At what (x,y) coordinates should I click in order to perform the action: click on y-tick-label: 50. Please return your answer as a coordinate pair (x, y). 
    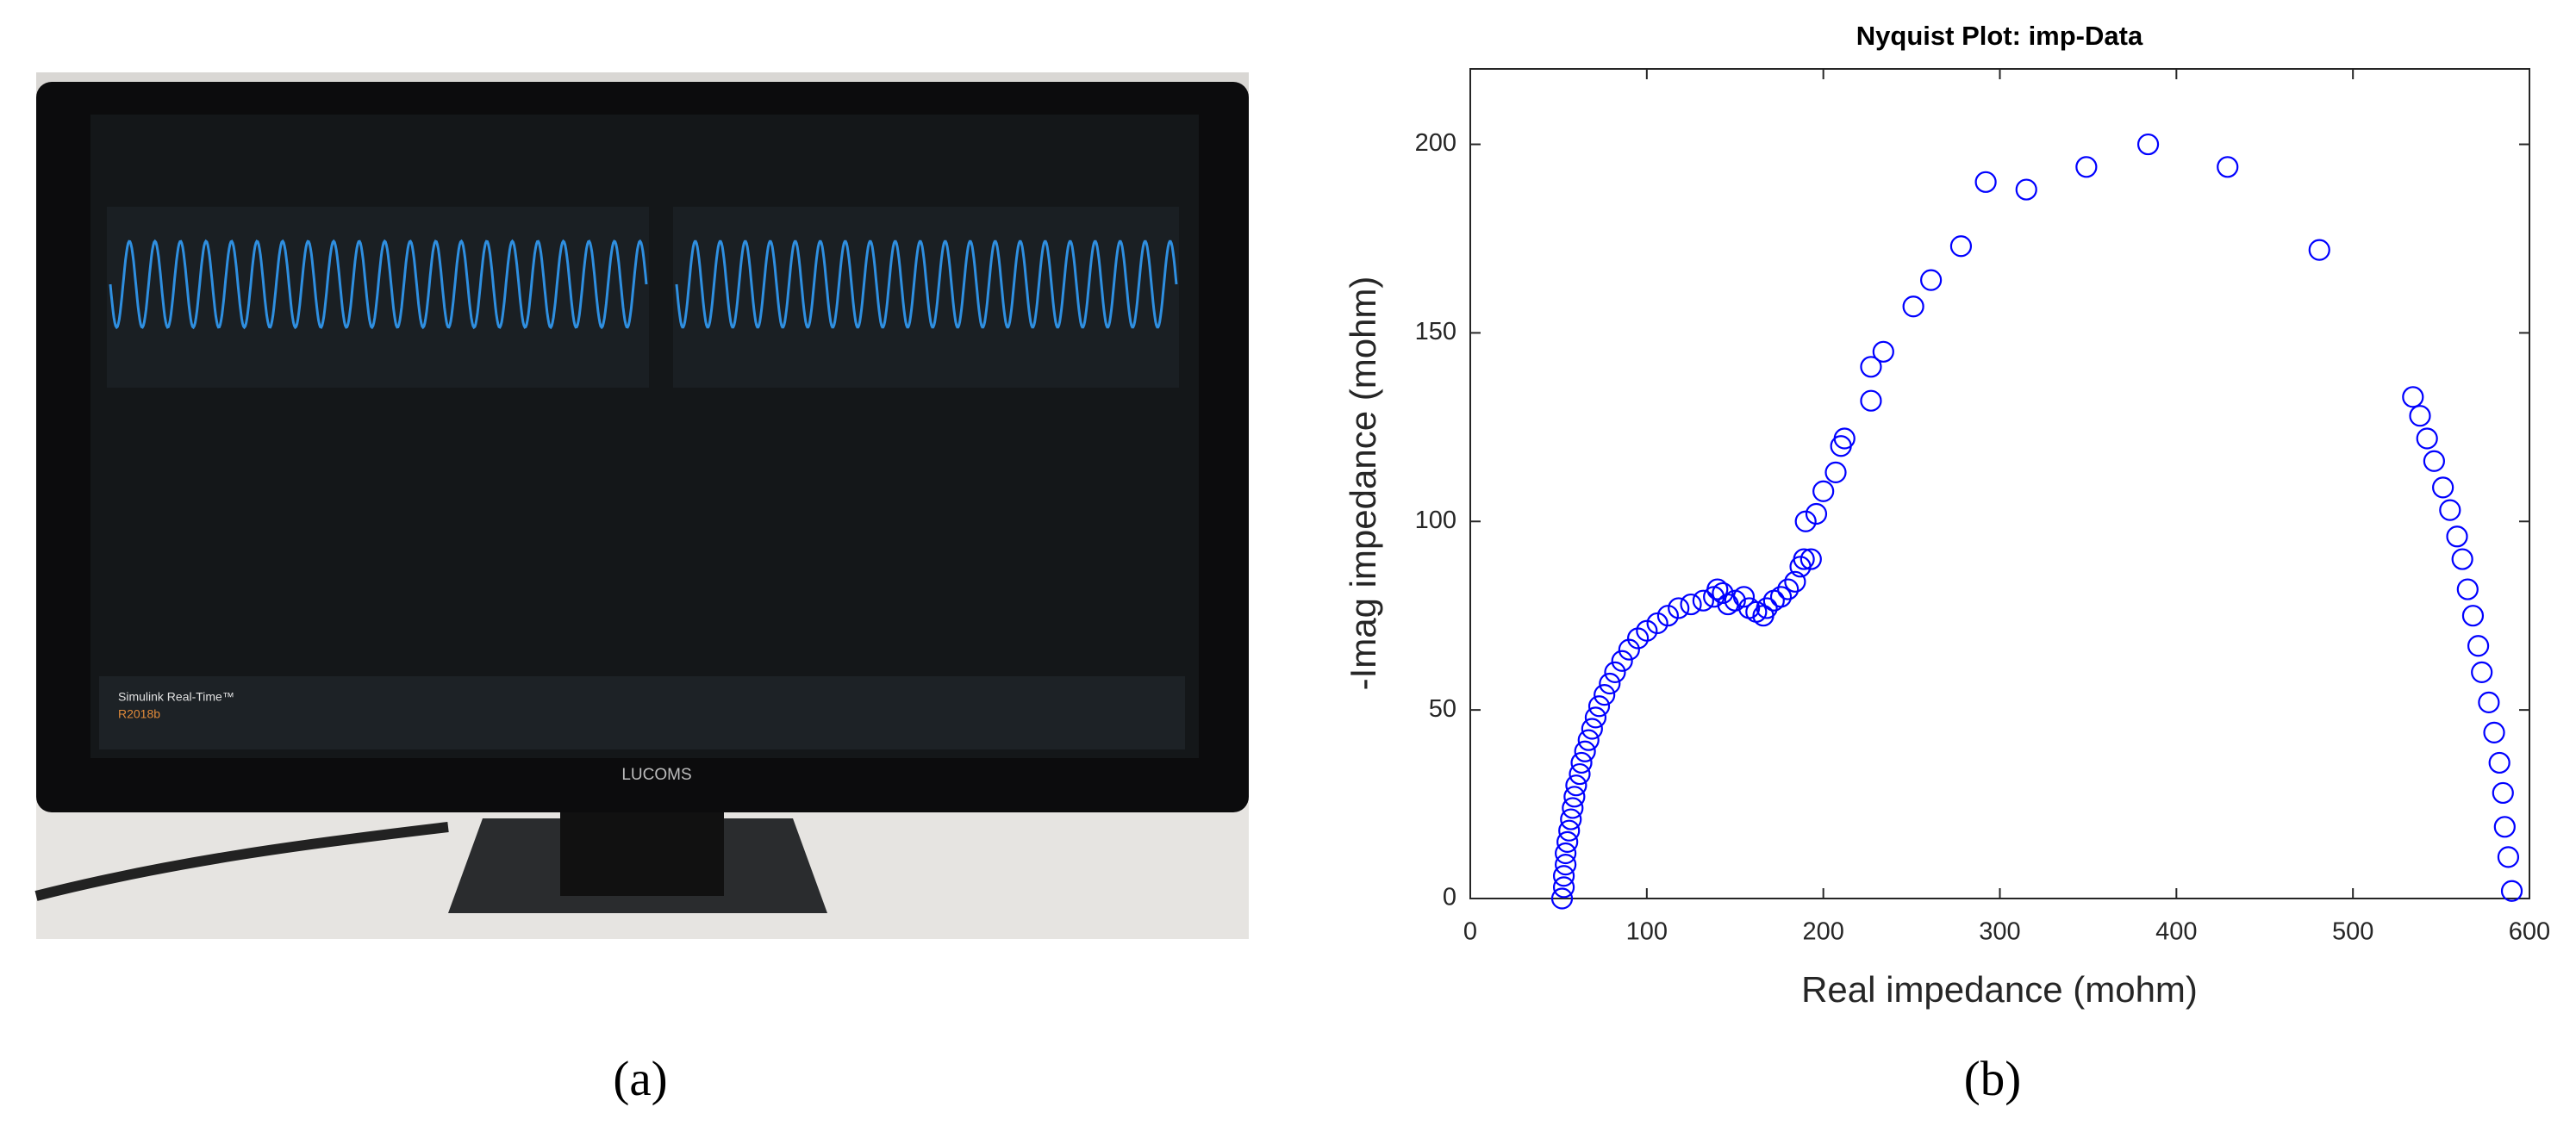
    Looking at the image, I should click on (1442, 709).